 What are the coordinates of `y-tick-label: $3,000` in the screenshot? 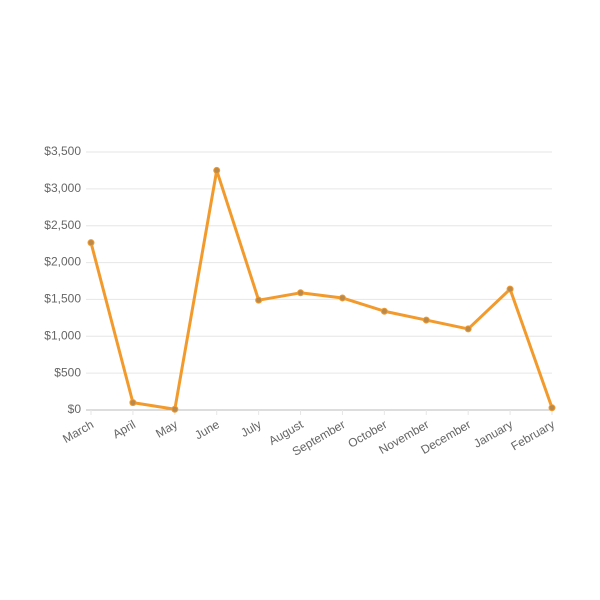 It's located at (62, 188).